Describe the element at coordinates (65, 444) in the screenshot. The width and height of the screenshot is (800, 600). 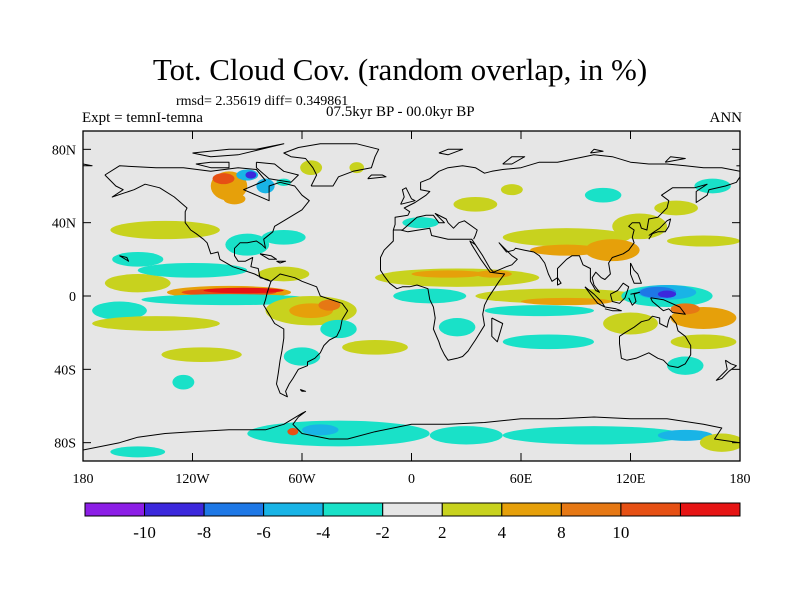
I see `lat-tick-label: 80S` at that location.